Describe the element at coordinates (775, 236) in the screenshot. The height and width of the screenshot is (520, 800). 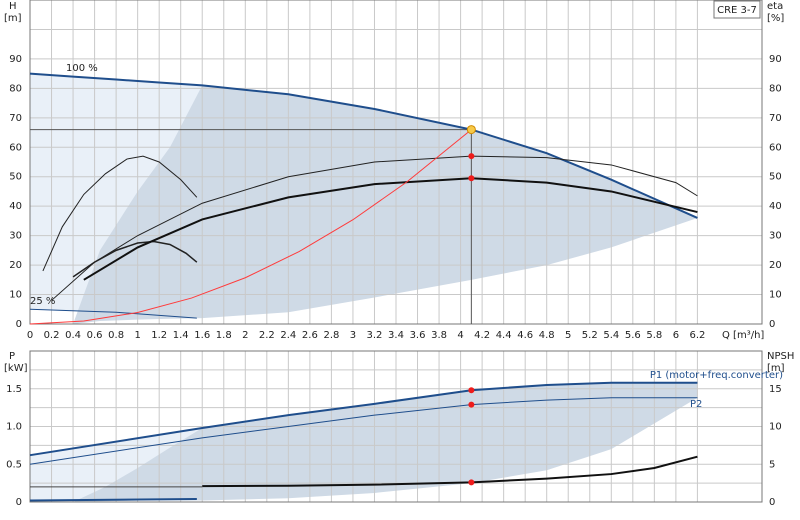
I see `y2-tick-label: 30` at that location.